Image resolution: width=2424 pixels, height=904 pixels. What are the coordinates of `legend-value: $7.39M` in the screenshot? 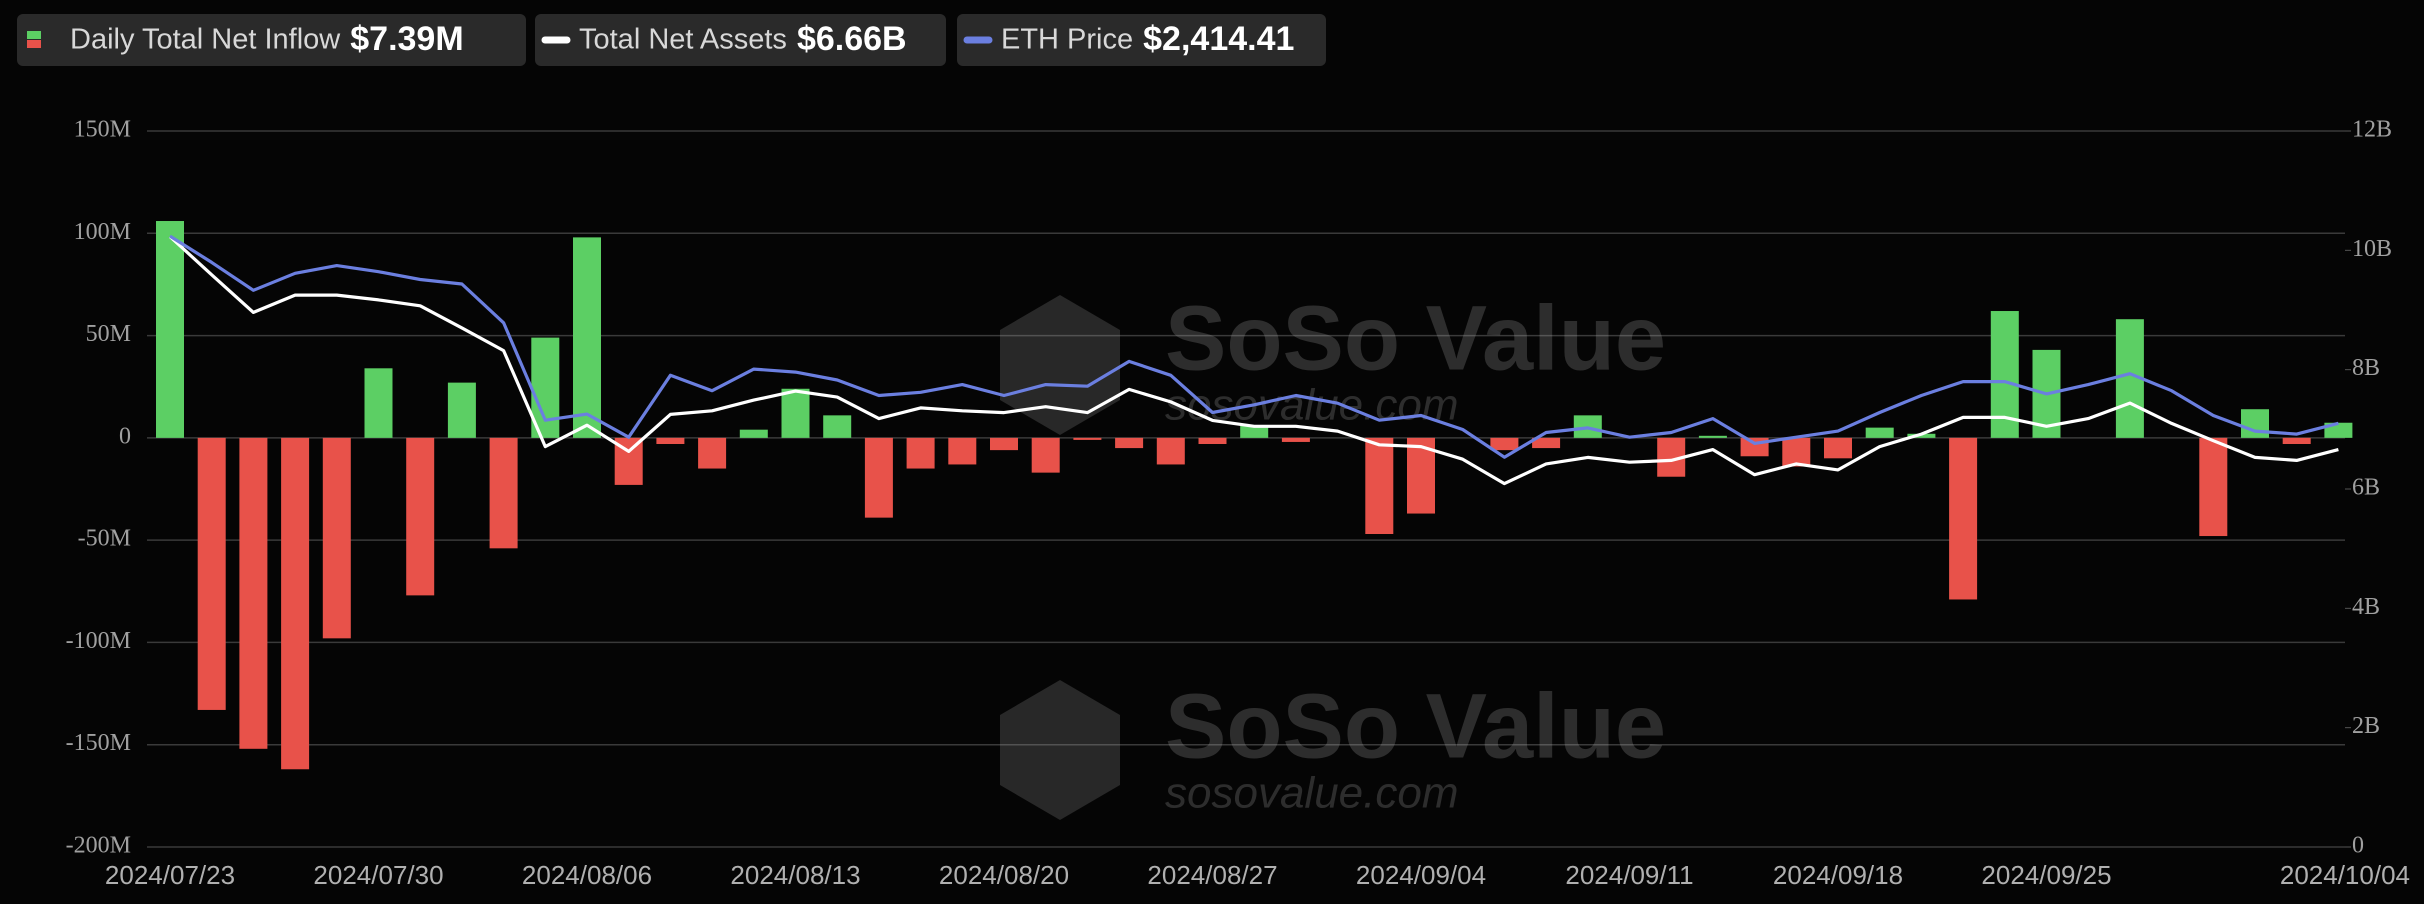 It's located at (406, 39).